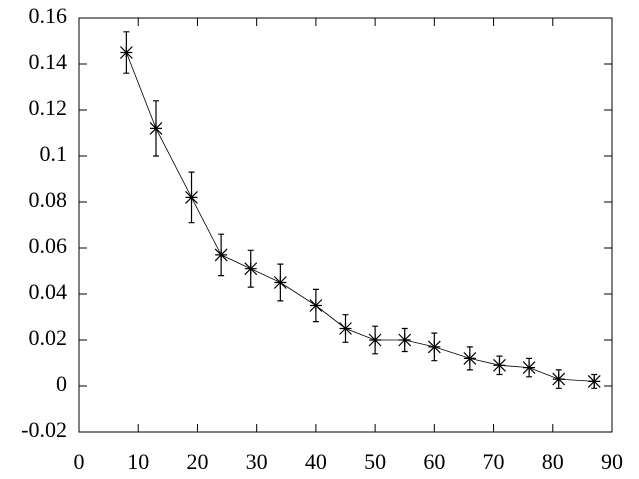  Describe the element at coordinates (494, 461) in the screenshot. I see `x-tick-label: 70` at that location.